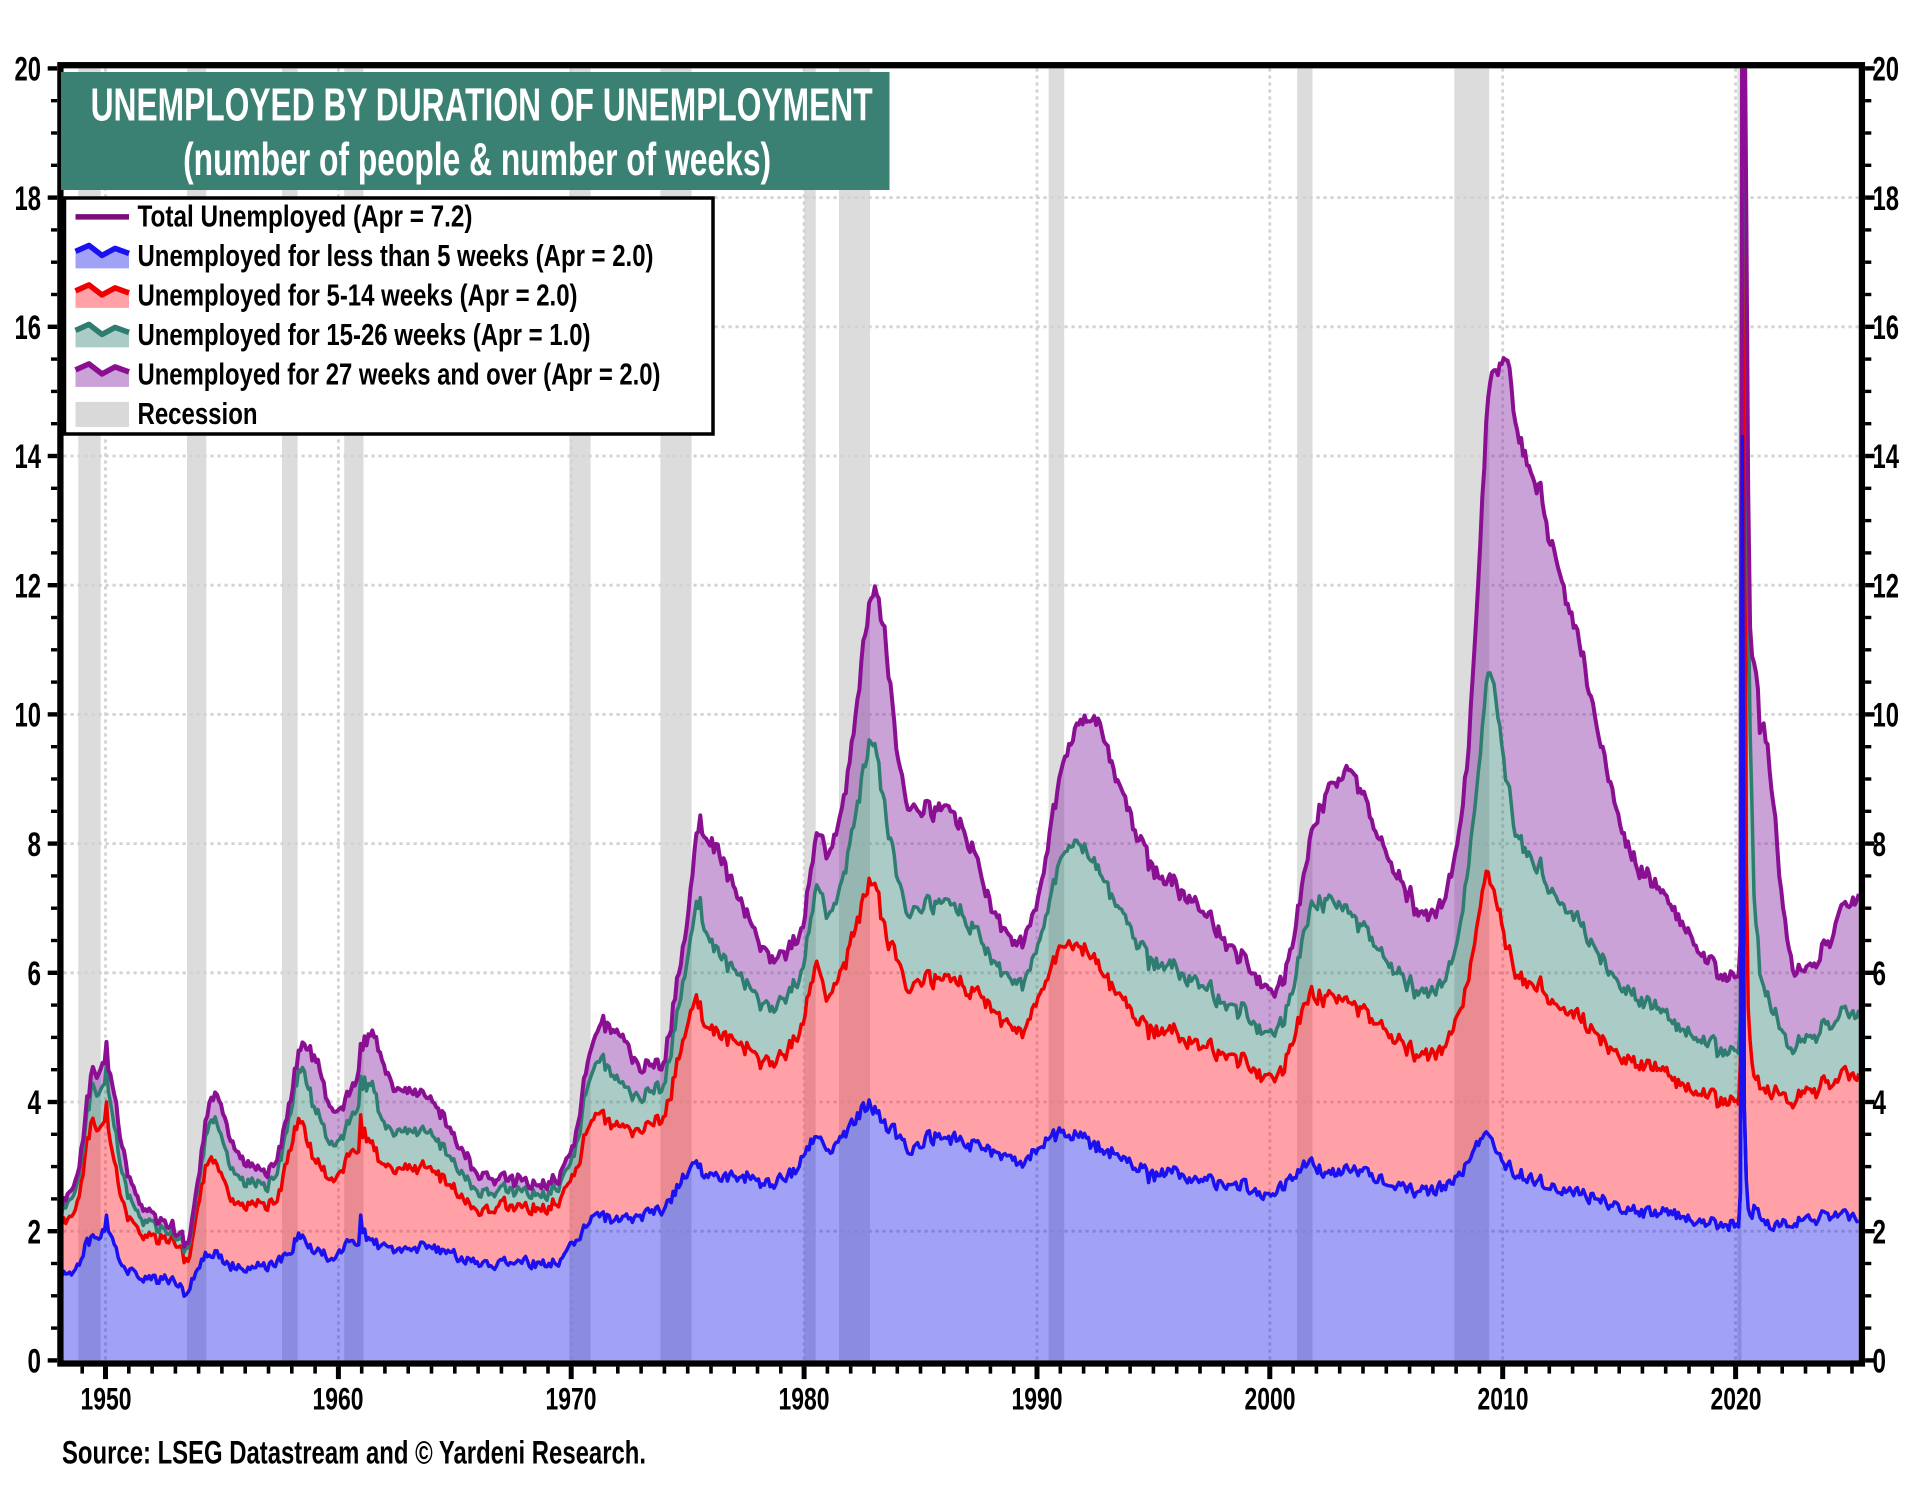  Describe the element at coordinates (1270, 1399) in the screenshot. I see `svg-text: 2000` at that location.